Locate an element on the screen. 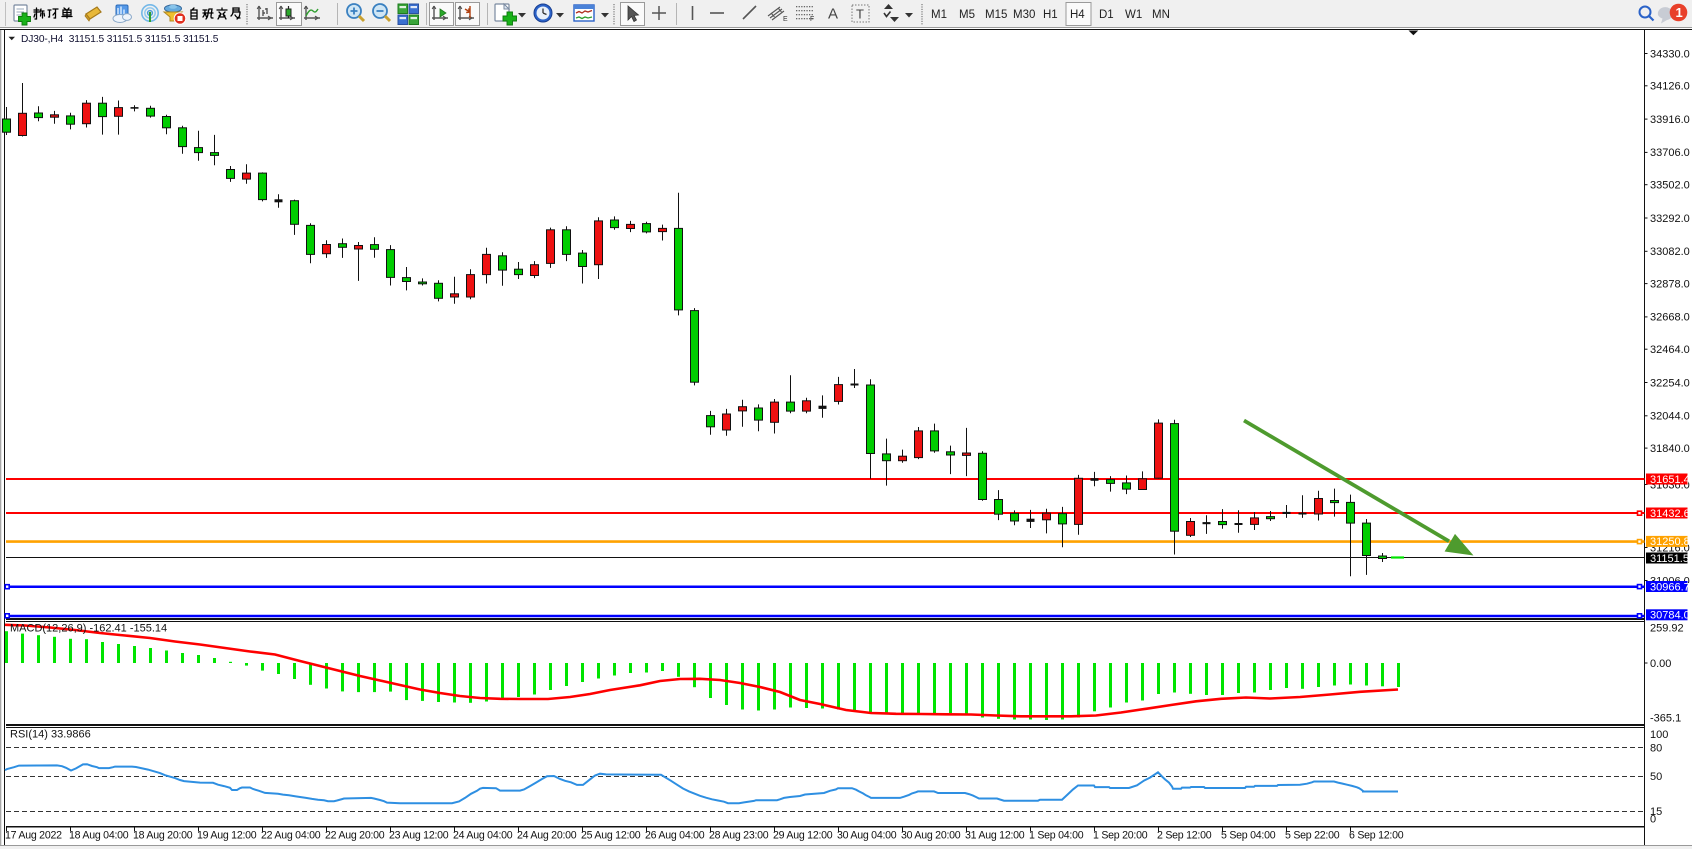  svg-text: 31 Aug 12:00 is located at coordinates (995, 836).